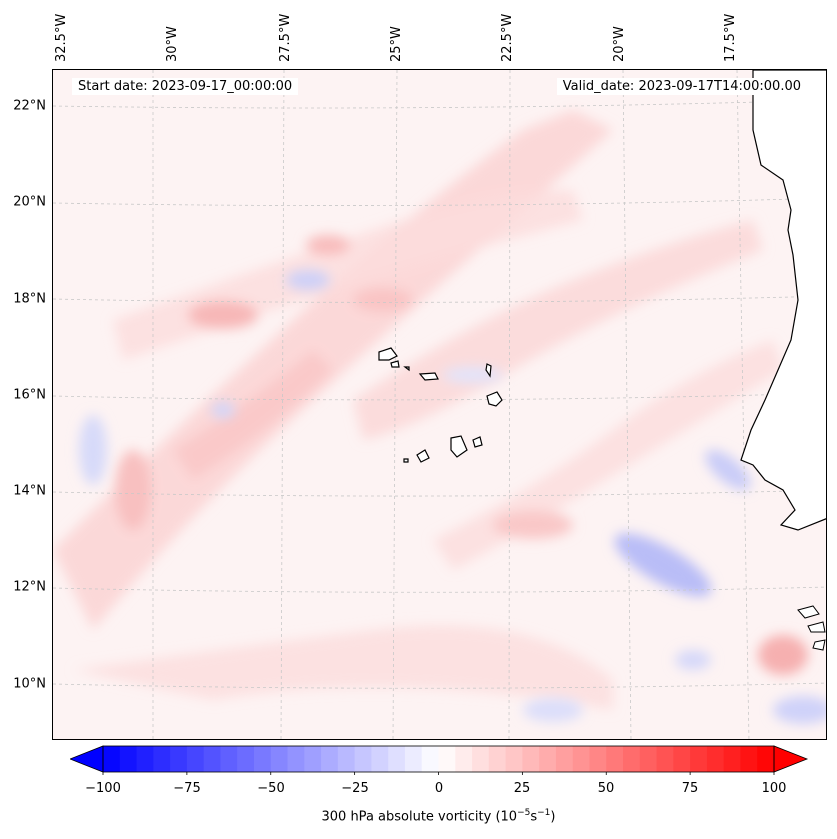 The image size is (837, 839). Describe the element at coordinates (187, 788) in the screenshot. I see `cb-tick-label: −75` at that location.